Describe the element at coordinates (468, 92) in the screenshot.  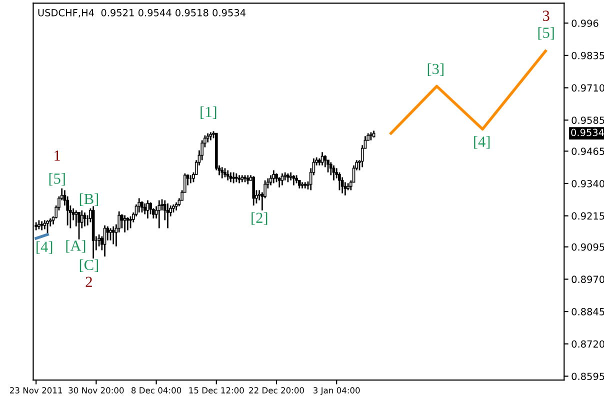
I see `line-series` at that location.